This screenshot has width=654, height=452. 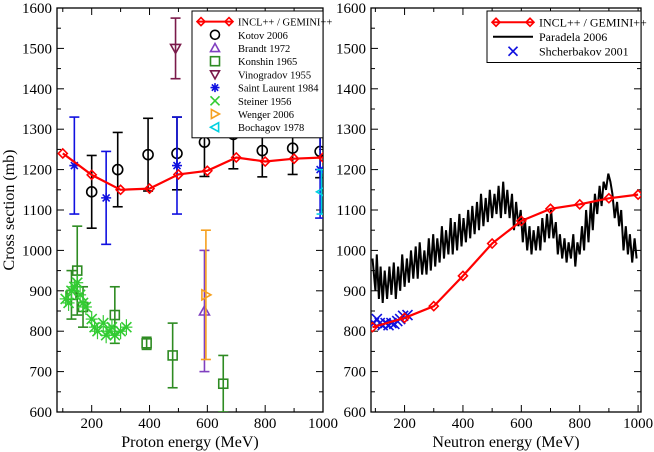 I want to click on legend-label: Saint Laurent 1984, so click(x=278, y=89).